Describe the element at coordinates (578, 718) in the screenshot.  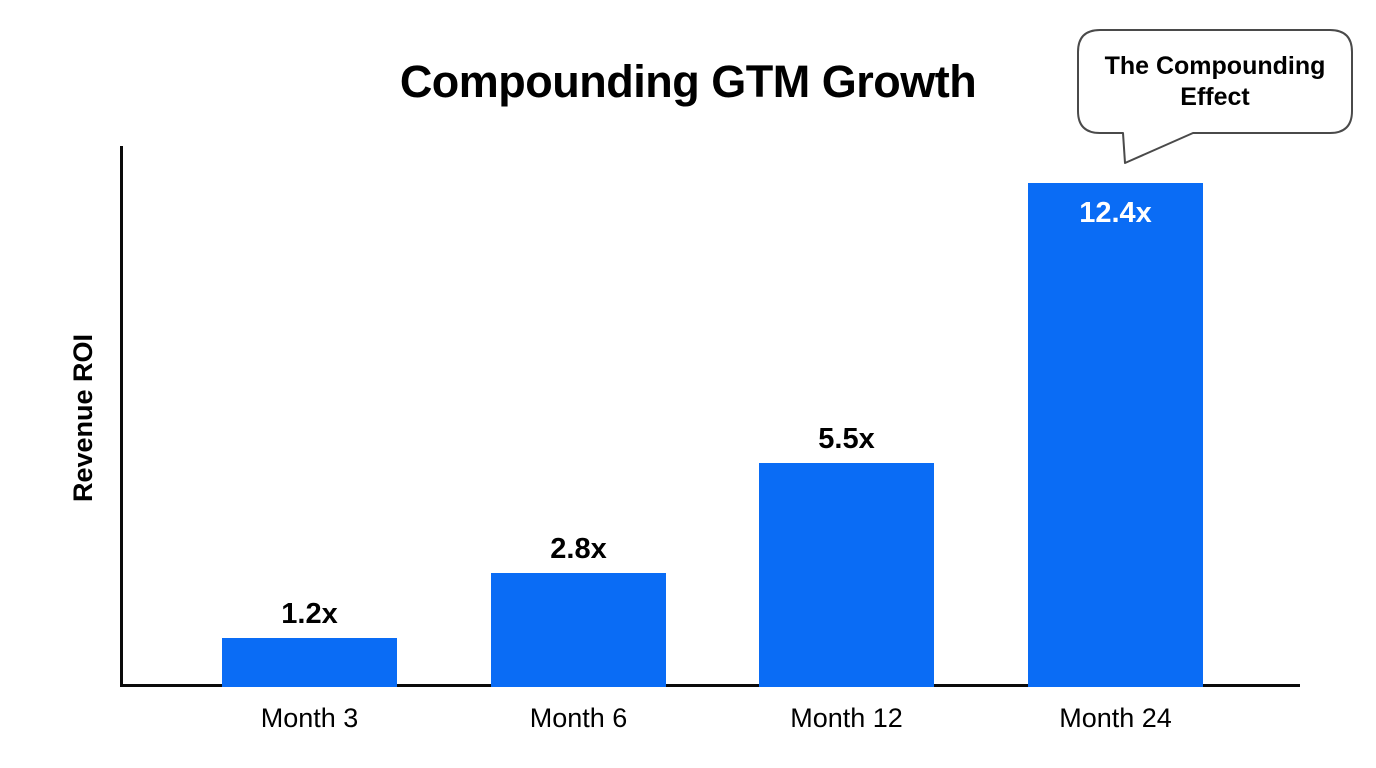
I see `x-tick-label: Month 6` at that location.